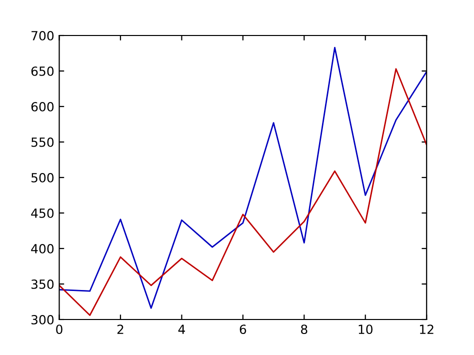 The width and height of the screenshot is (474, 355). What do you see at coordinates (42, 213) in the screenshot?
I see `y-tick-label: 450` at bounding box center [42, 213].